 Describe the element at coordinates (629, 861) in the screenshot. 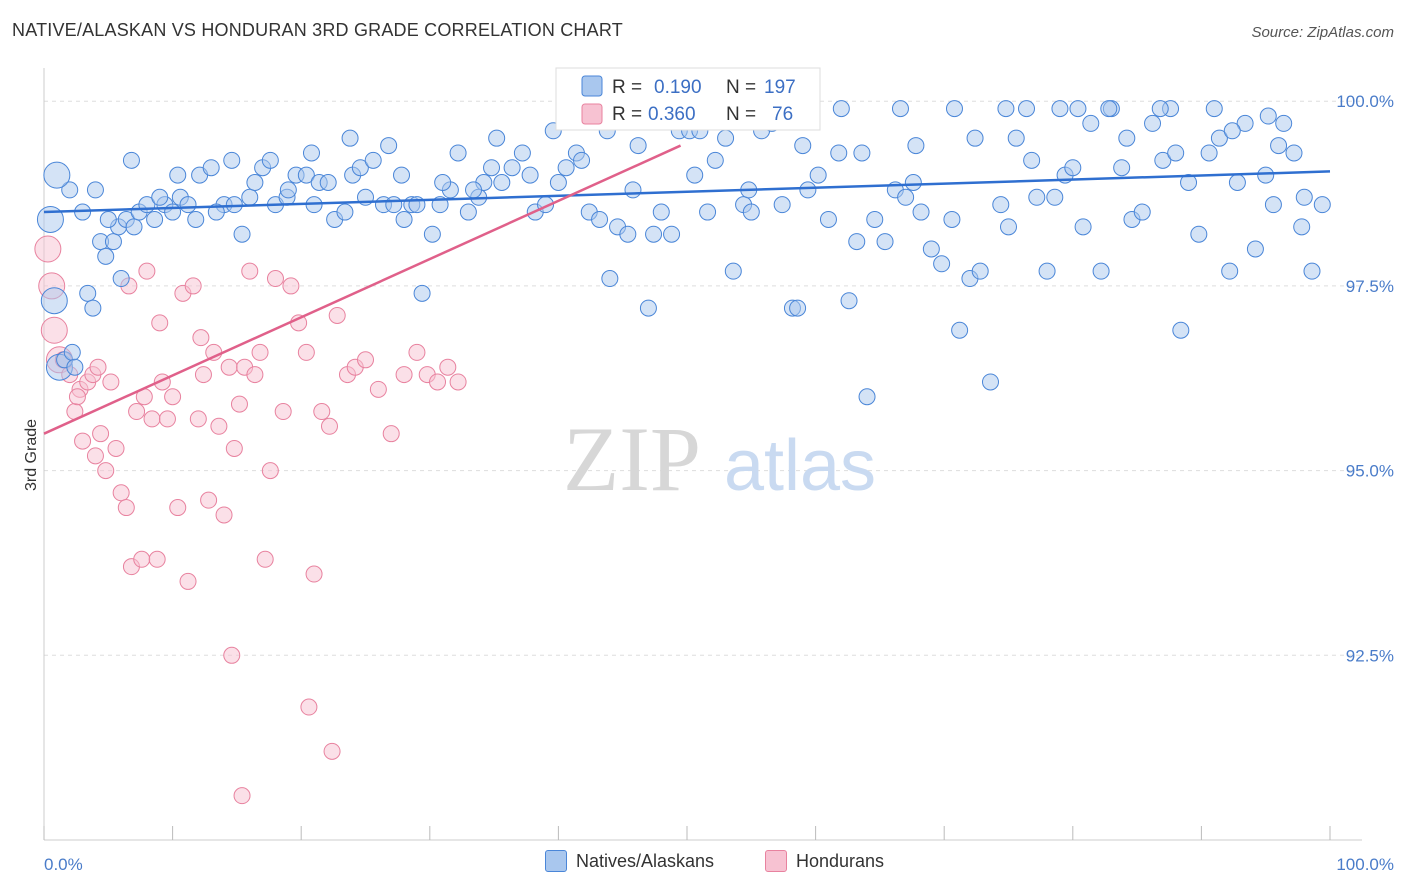

I see `legend-item-natives-alaskans: Natives/Alaskans` at that location.